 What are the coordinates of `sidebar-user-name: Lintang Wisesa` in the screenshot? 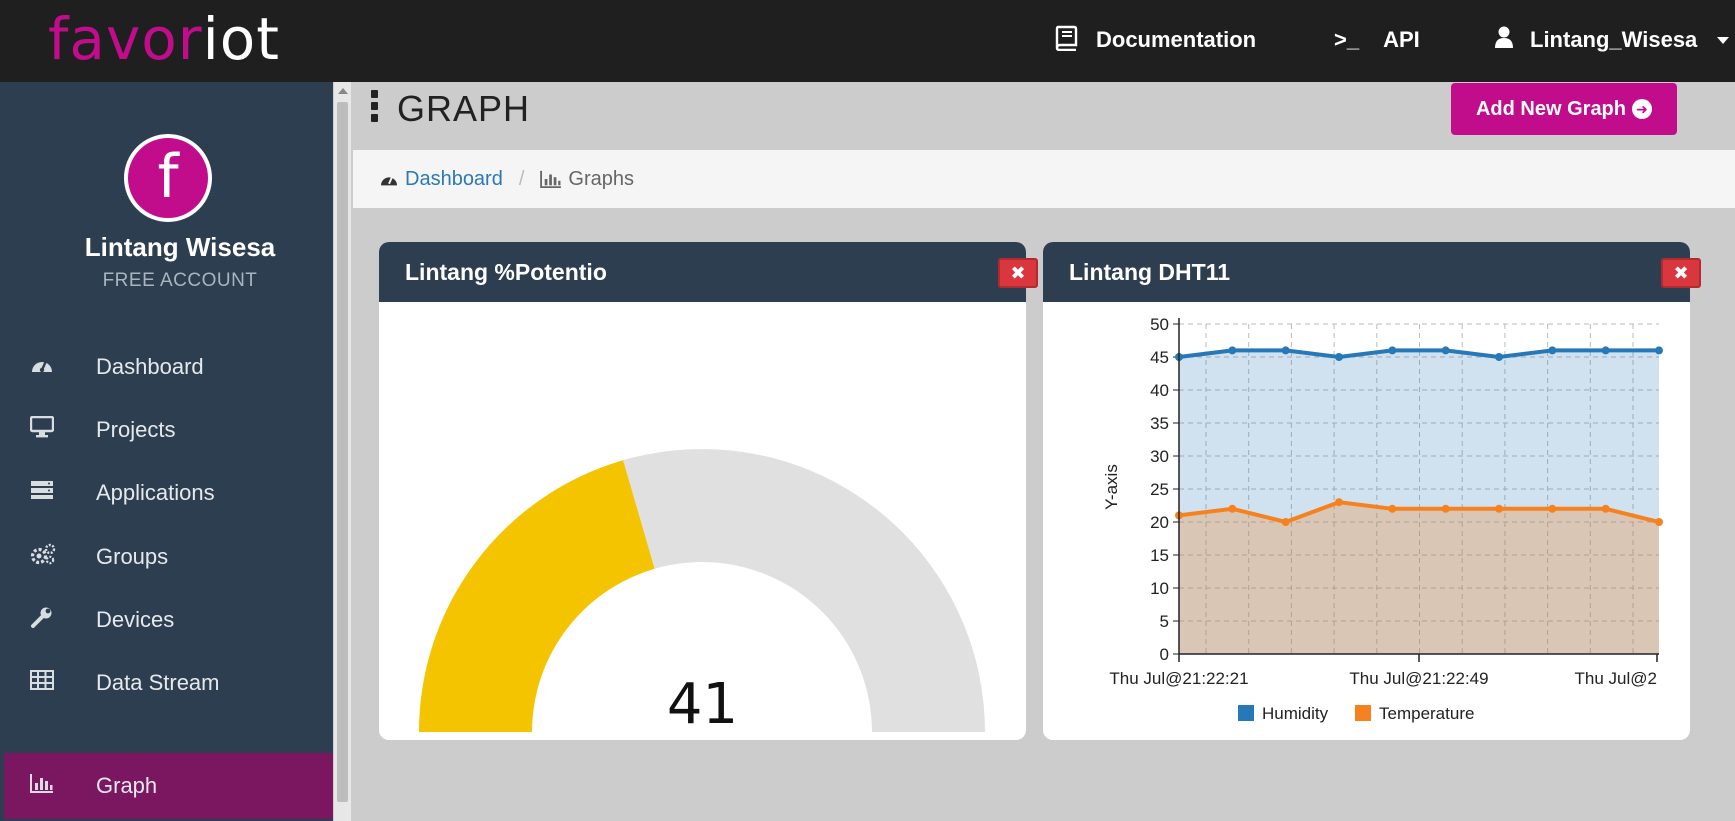 It's located at (180, 247).